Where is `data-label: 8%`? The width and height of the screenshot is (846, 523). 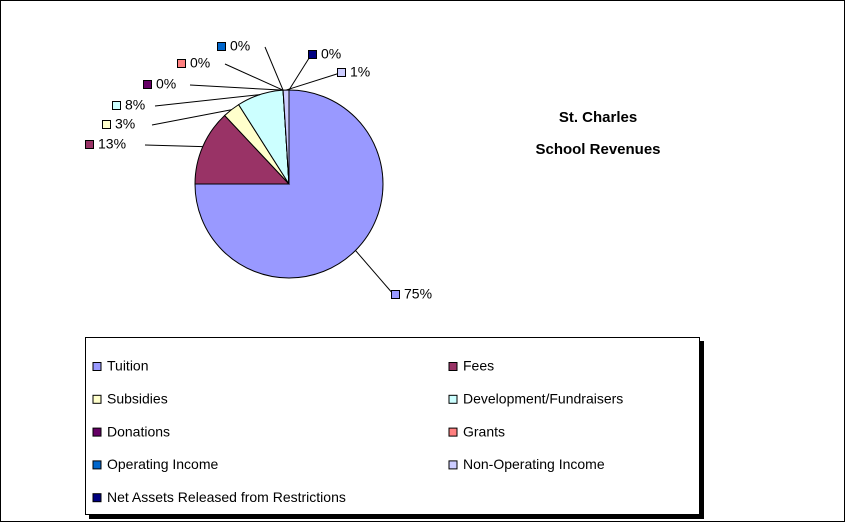 data-label: 8% is located at coordinates (135, 105).